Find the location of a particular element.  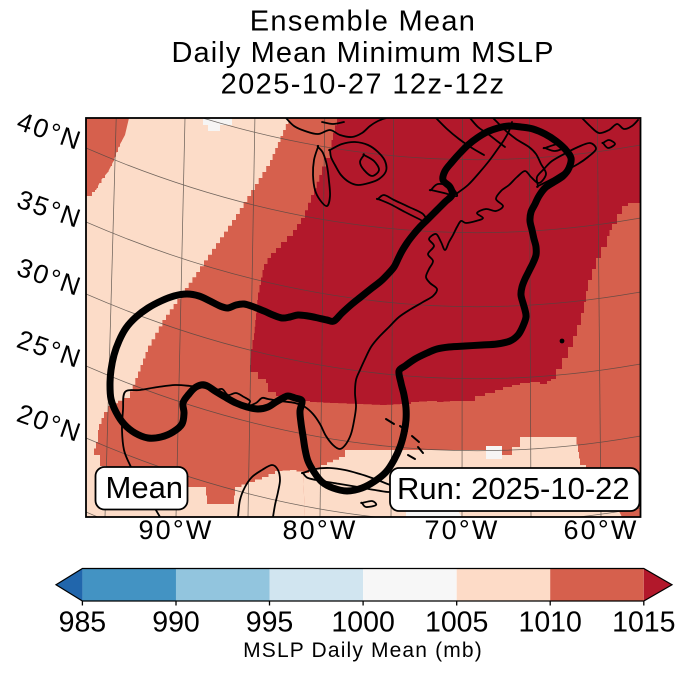

svg-text: 990 is located at coordinates (176, 623).